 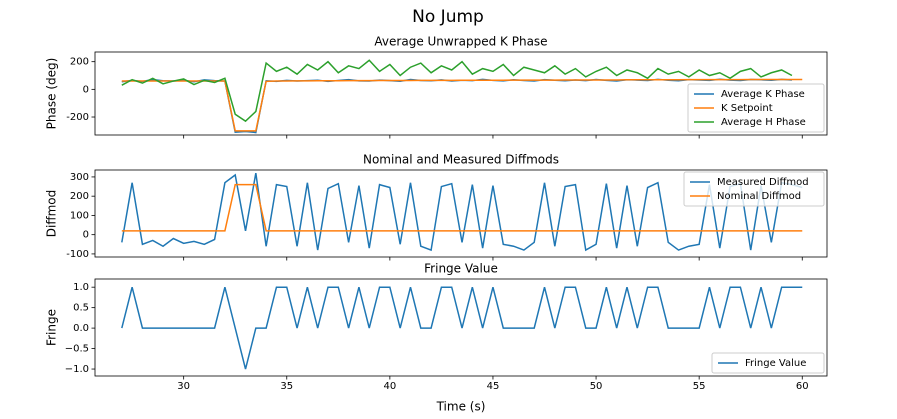 What do you see at coordinates (747, 108) in the screenshot?
I see `legend-label: K Setpoint` at bounding box center [747, 108].